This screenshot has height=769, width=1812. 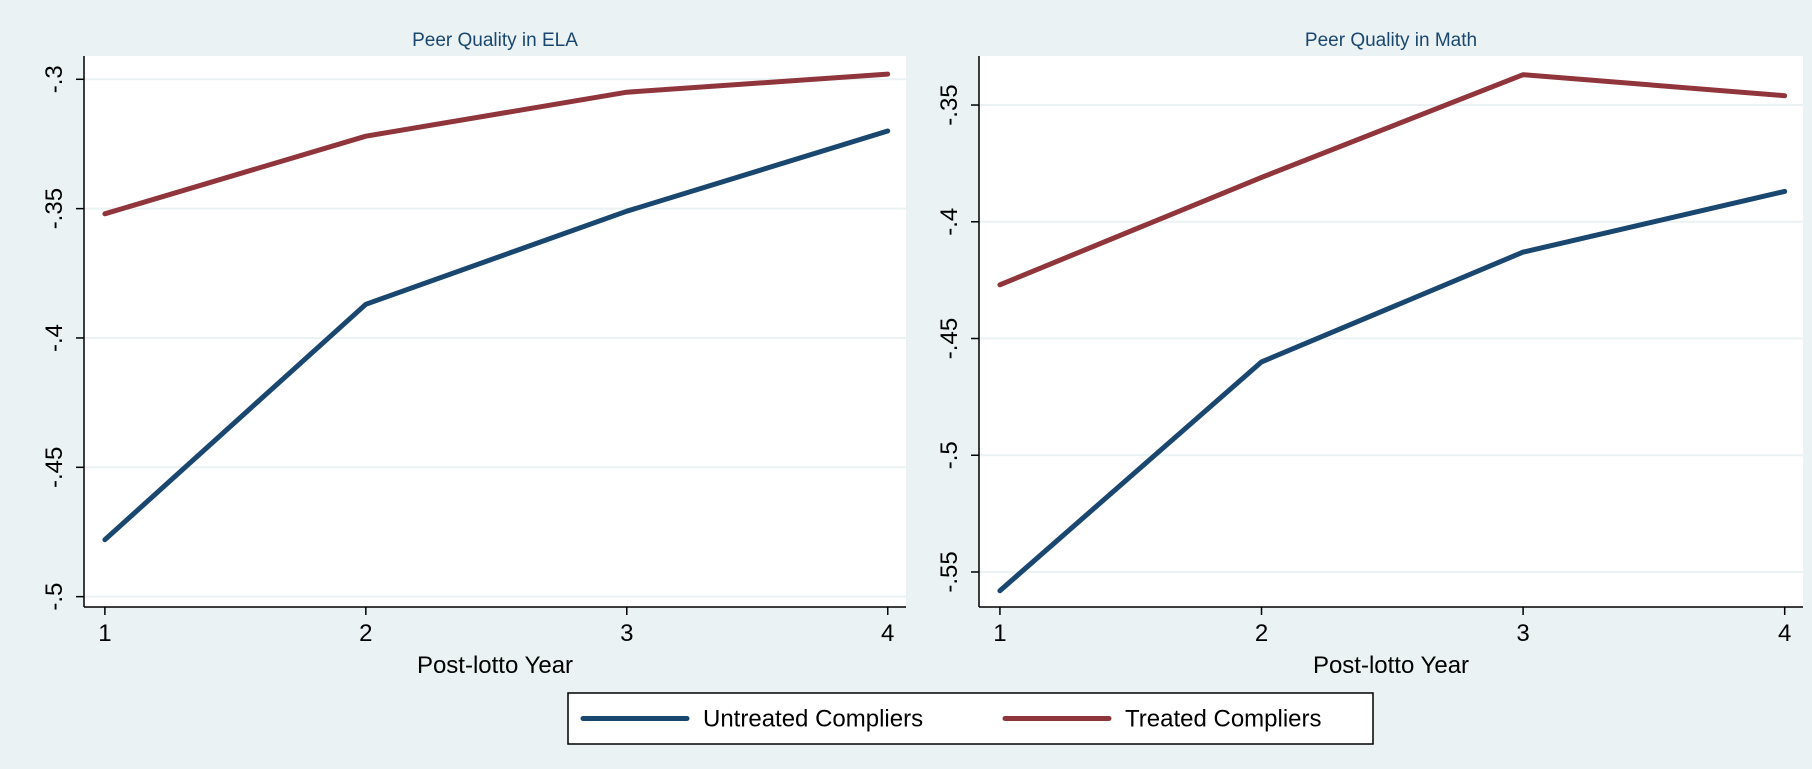 What do you see at coordinates (813, 719) in the screenshot?
I see `legend-label: Untreated Compliers` at bounding box center [813, 719].